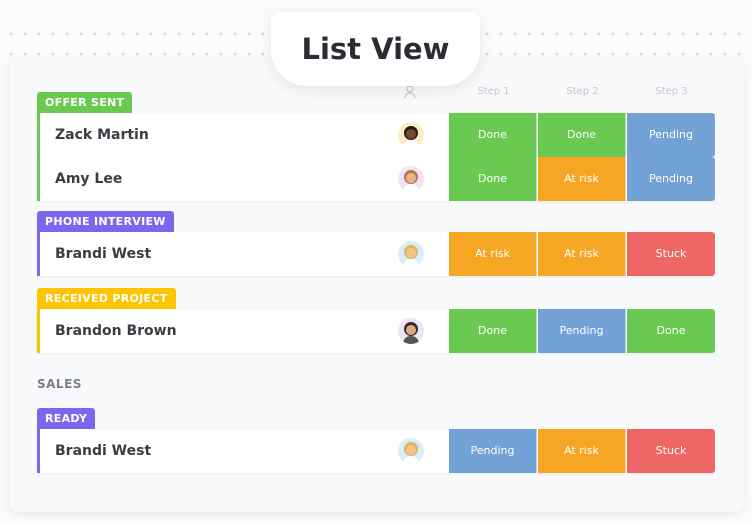 The width and height of the screenshot is (752, 523). Describe the element at coordinates (375, 49) in the screenshot. I see `page-title: List View` at that location.